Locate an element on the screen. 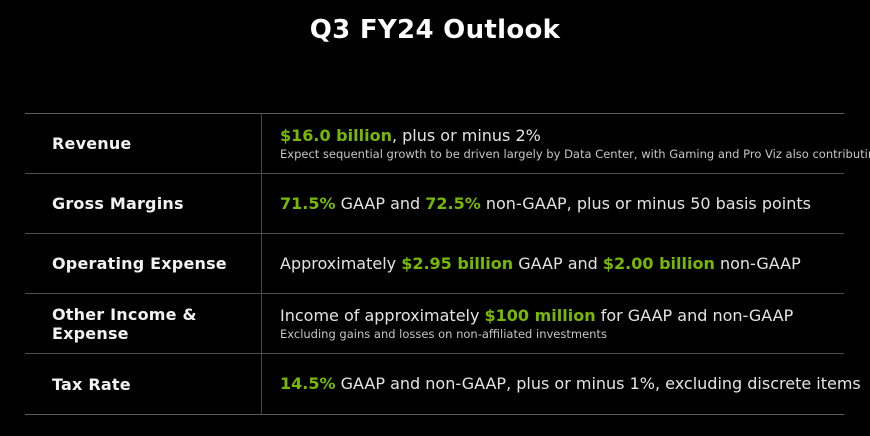  value-text: Income of approximately is located at coordinates (382, 315).